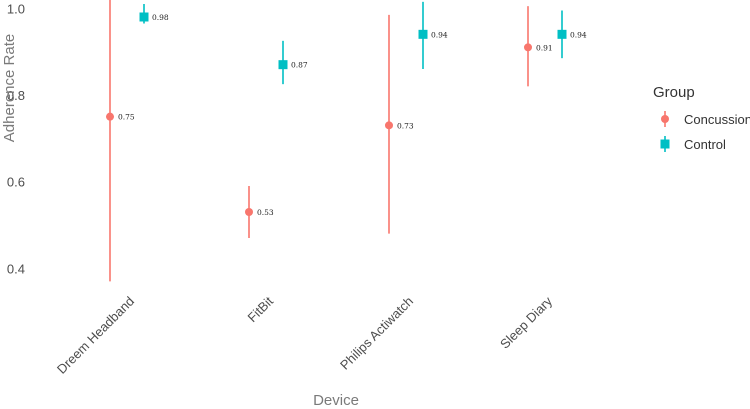 The width and height of the screenshot is (750, 409). I want to click on y-axis-ticks: 0.4 0.6 0.8 1.0, so click(16, 138).